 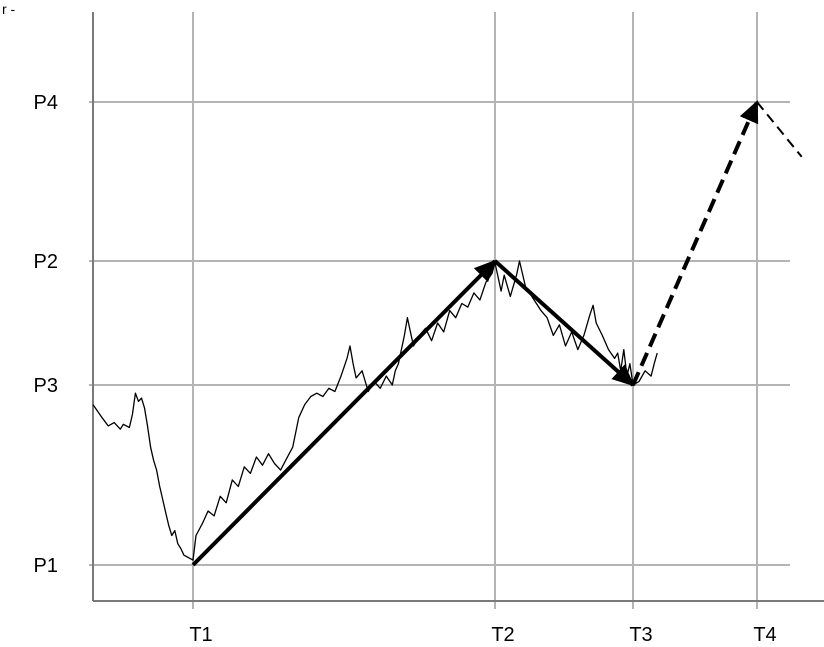 I want to click on y-tick-label-p4: P4, so click(x=46, y=103).